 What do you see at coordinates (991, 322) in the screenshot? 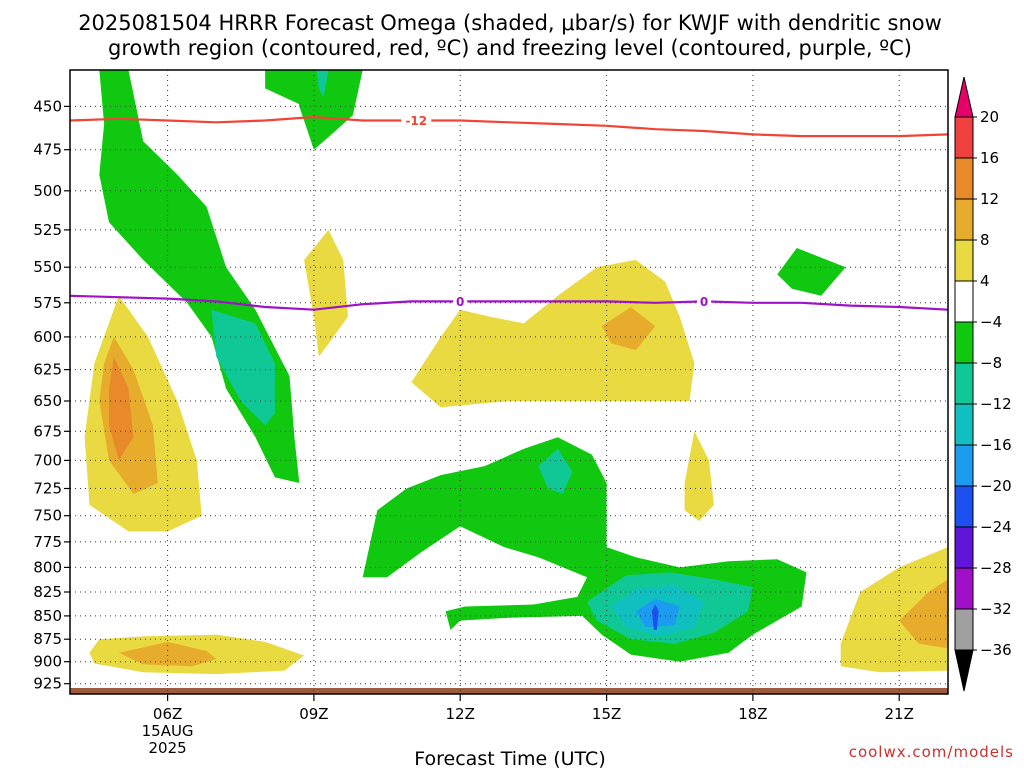
I see `colorbar-label-5: −4` at bounding box center [991, 322].